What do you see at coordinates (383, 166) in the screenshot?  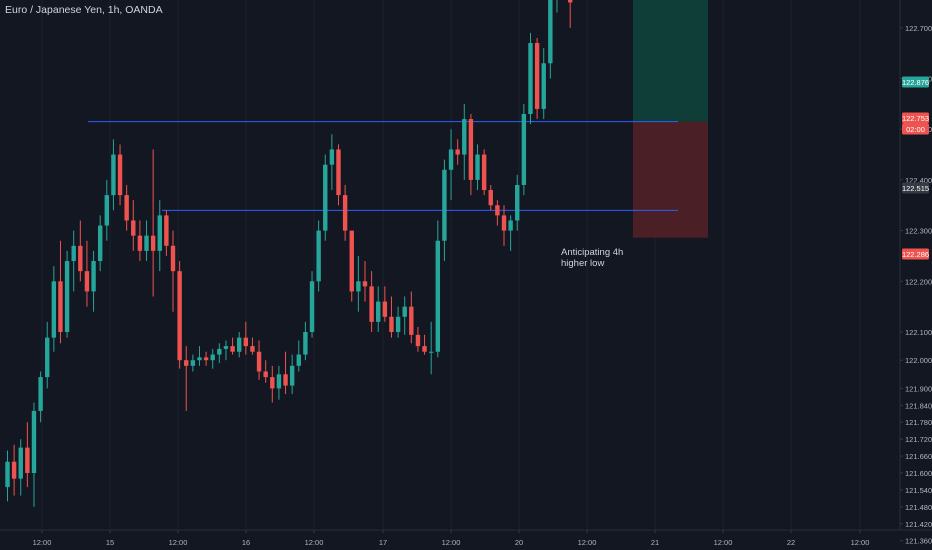 I see `horizontal-levels` at bounding box center [383, 166].